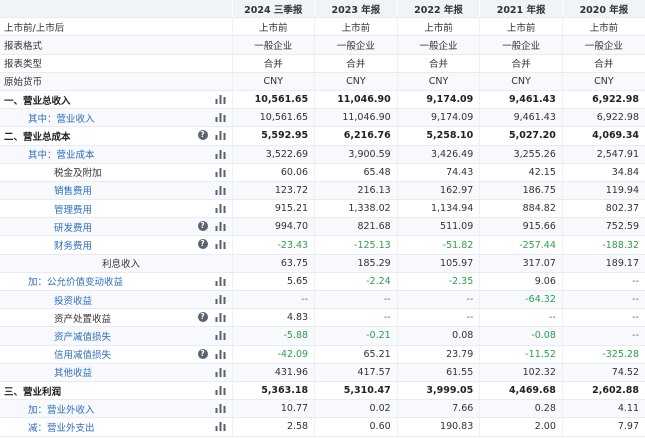 The height and width of the screenshot is (439, 645). I want to click on table-row: 减：营业外支出 2.58 0.60 190.83 2.00 7.97, so click(322, 427).